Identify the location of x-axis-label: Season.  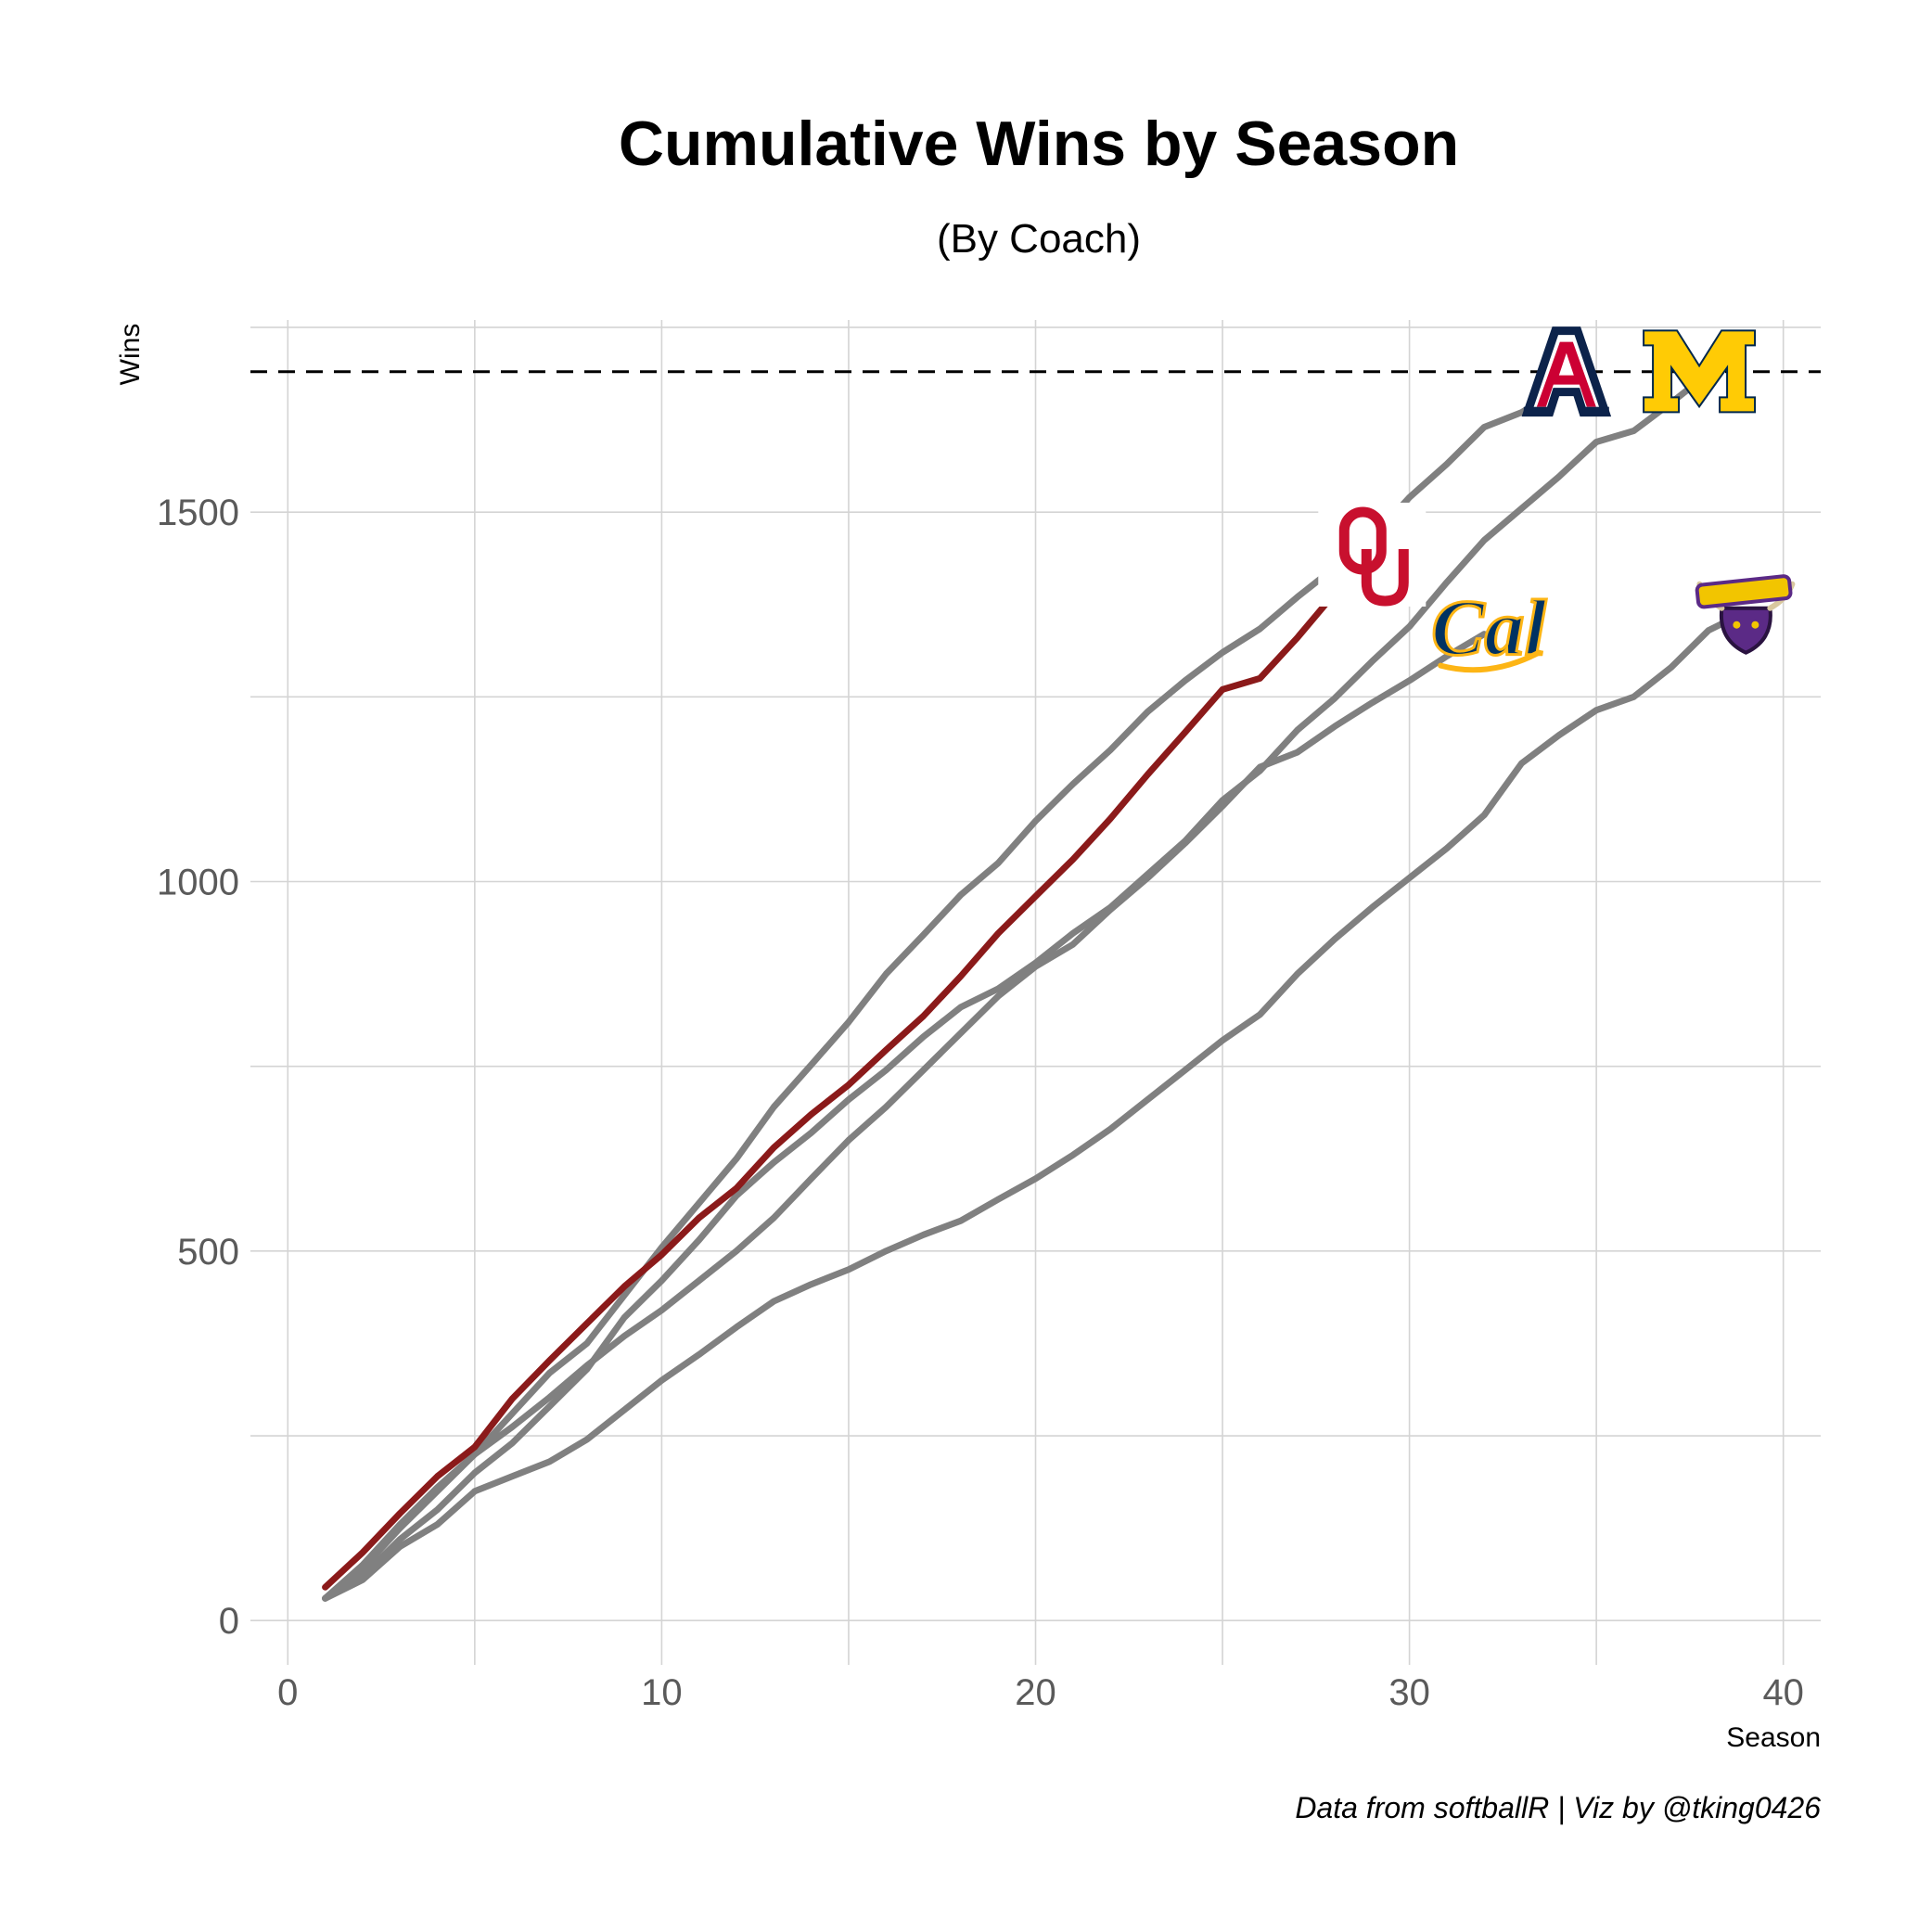
(1773, 1737).